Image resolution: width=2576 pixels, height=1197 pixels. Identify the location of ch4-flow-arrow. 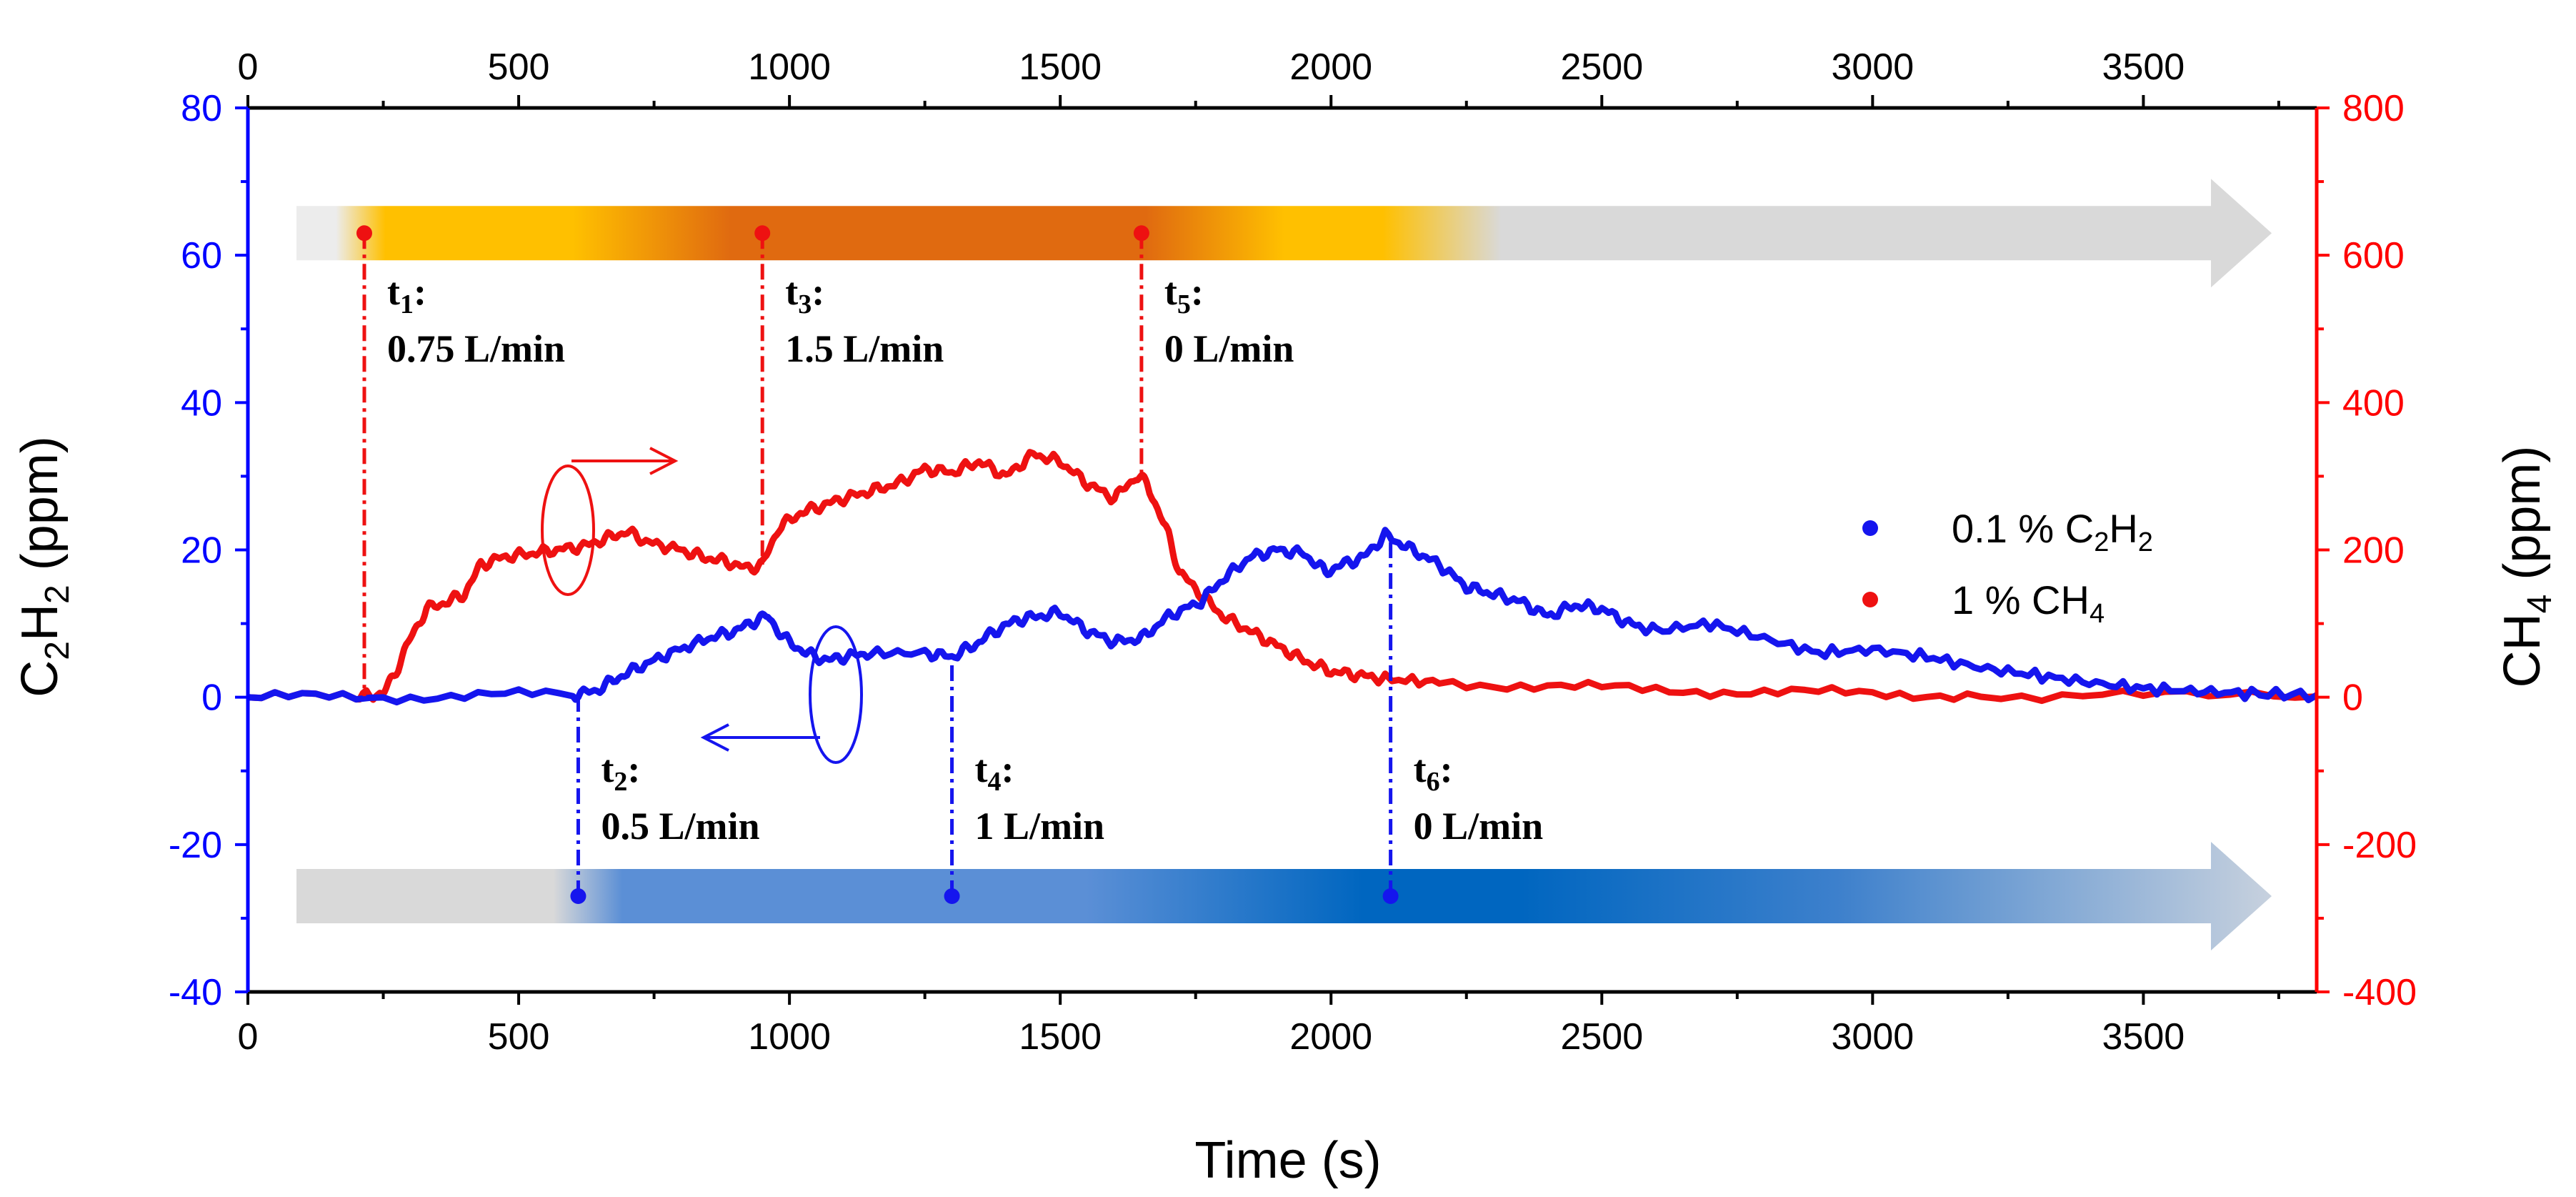
(1284, 234).